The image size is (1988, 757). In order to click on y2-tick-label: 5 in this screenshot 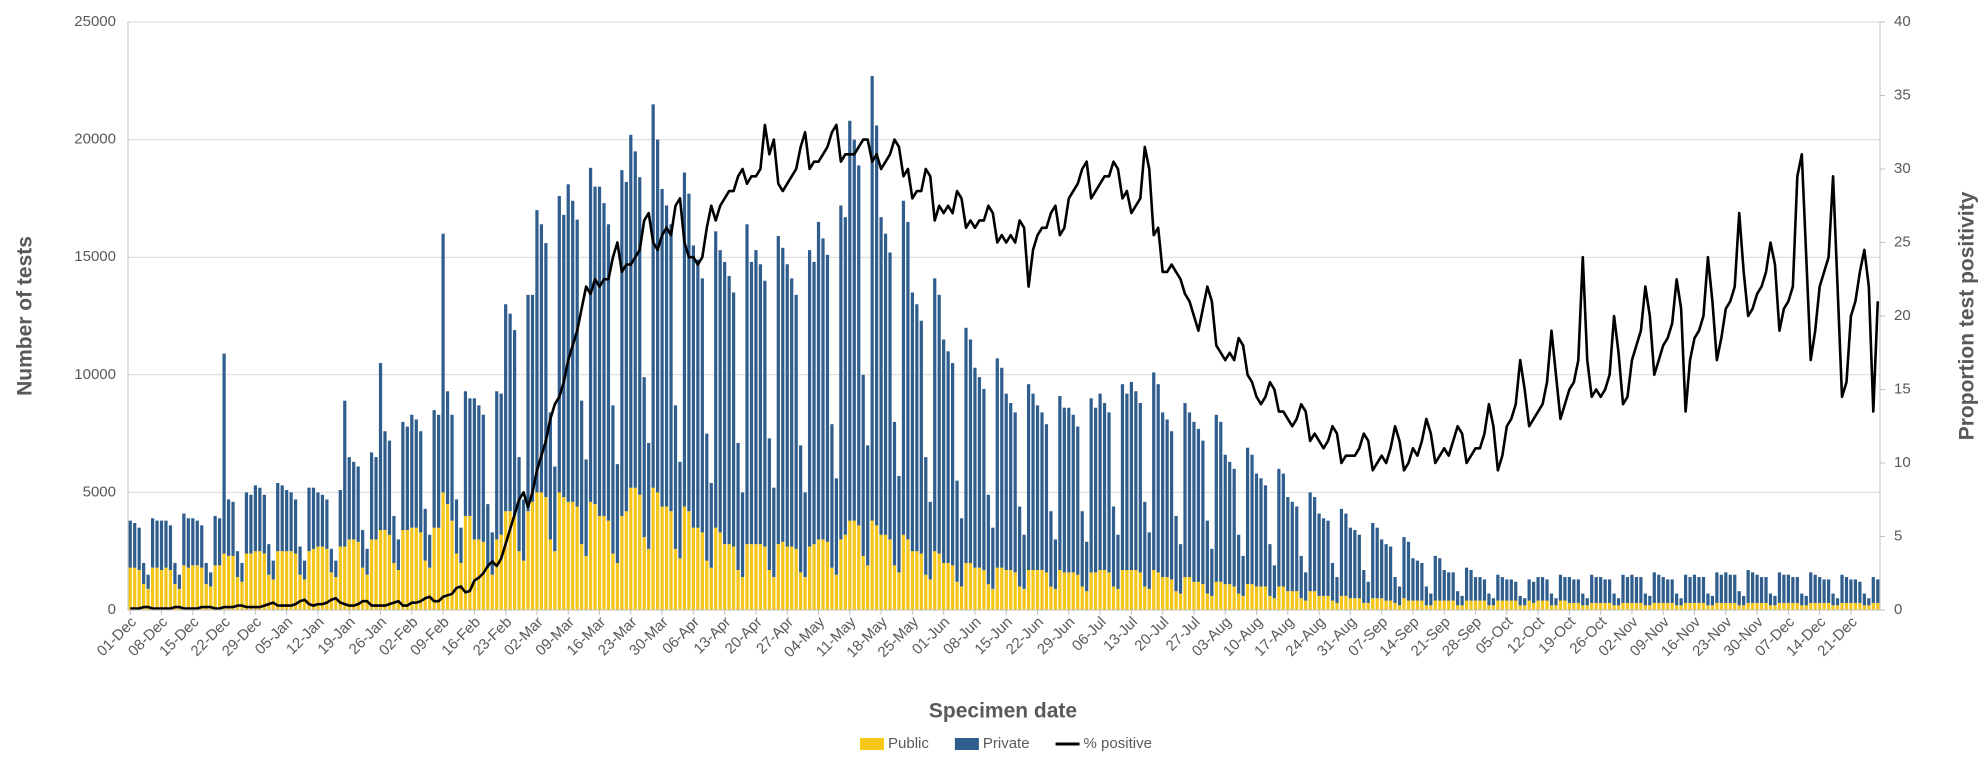, I will do `click(1898, 535)`.